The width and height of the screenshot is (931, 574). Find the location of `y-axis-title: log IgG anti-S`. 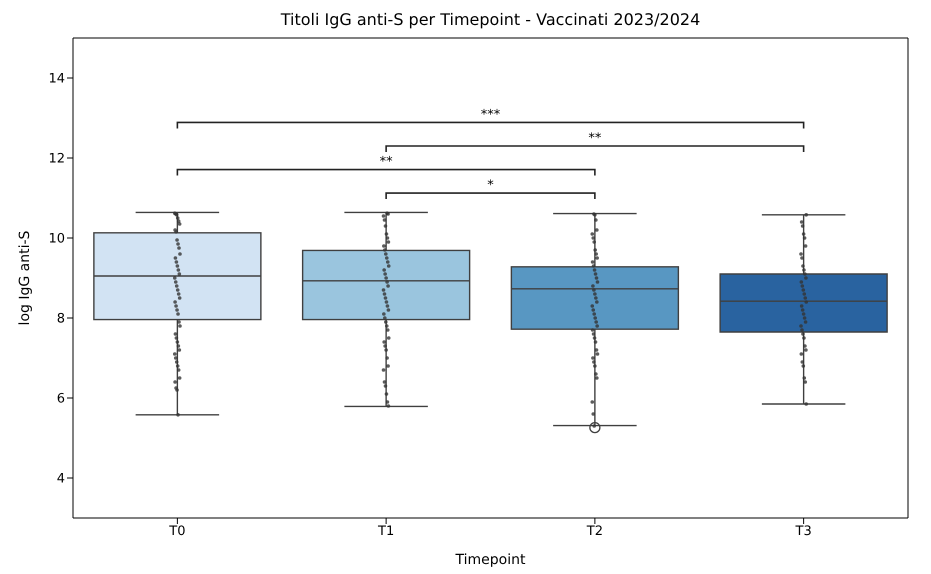

y-axis-title: log IgG anti-S is located at coordinates (24, 278).